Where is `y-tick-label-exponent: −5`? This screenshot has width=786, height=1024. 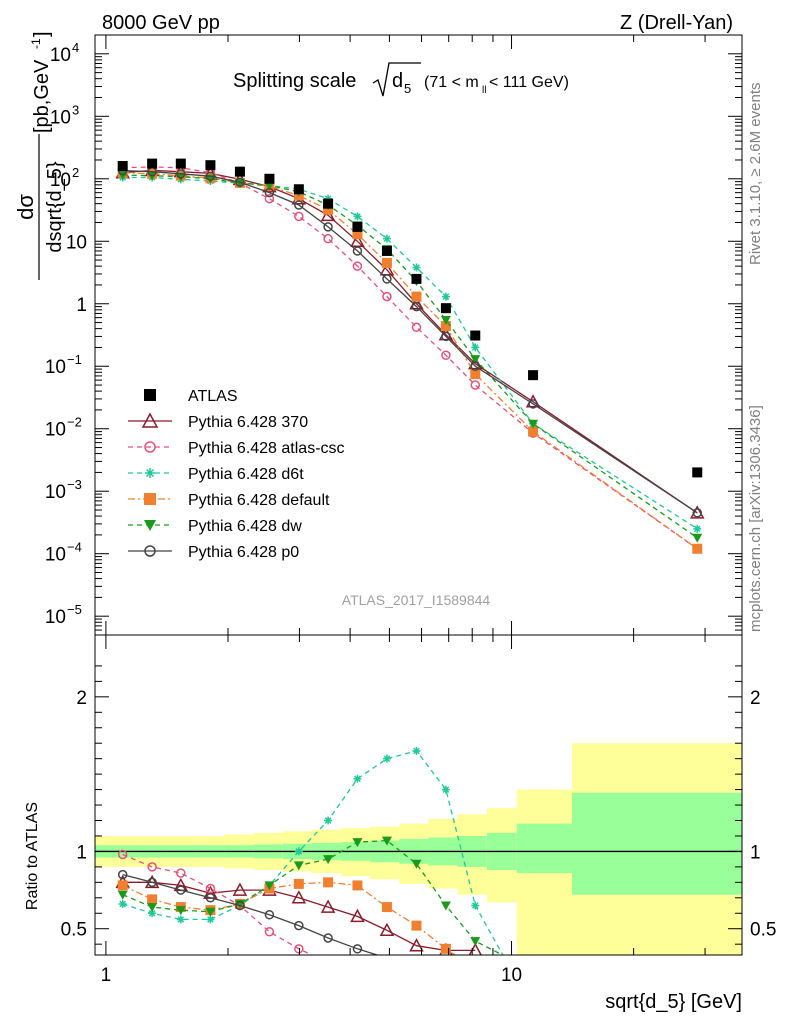
y-tick-label-exponent: −5 is located at coordinates (74, 609).